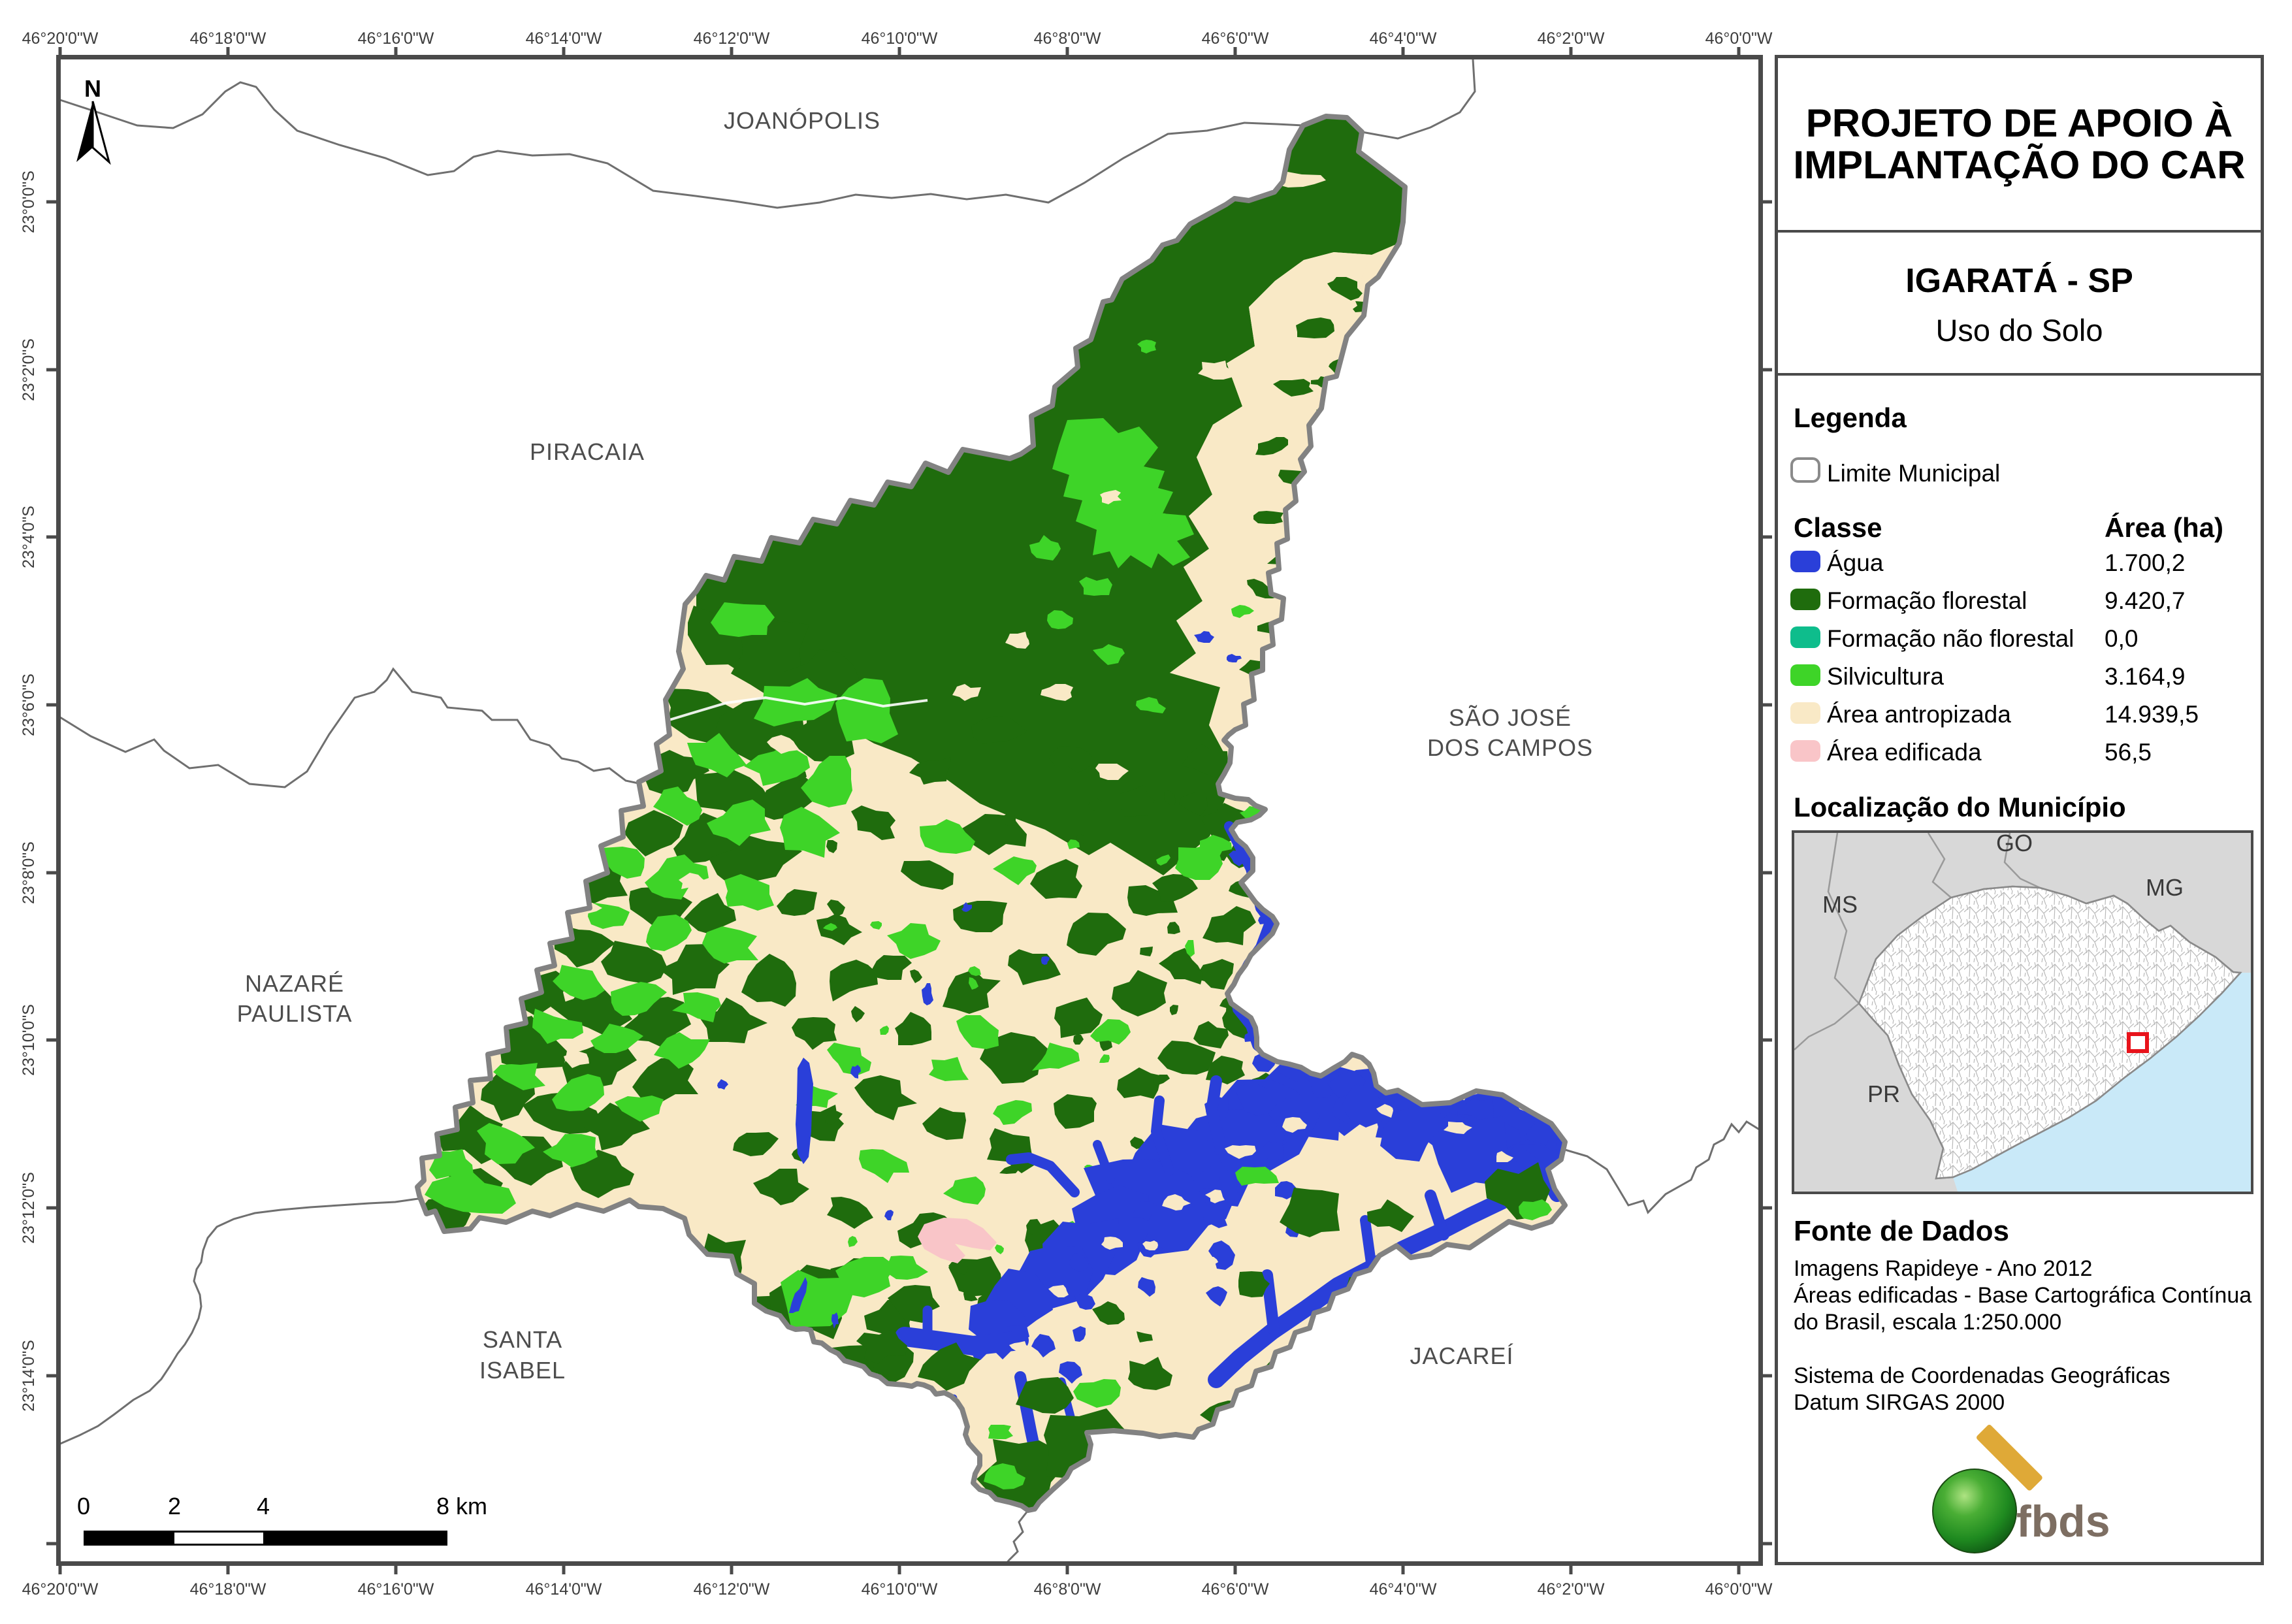  I want to click on svg-text: 23°14'0"S, so click(29, 1376).